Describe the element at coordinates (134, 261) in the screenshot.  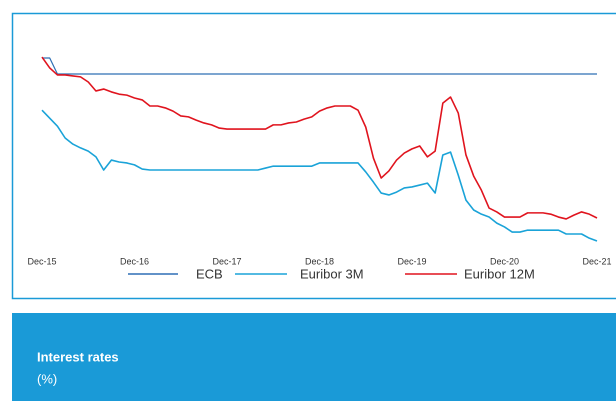
I see `x-tick-label: Dec-16` at that location.